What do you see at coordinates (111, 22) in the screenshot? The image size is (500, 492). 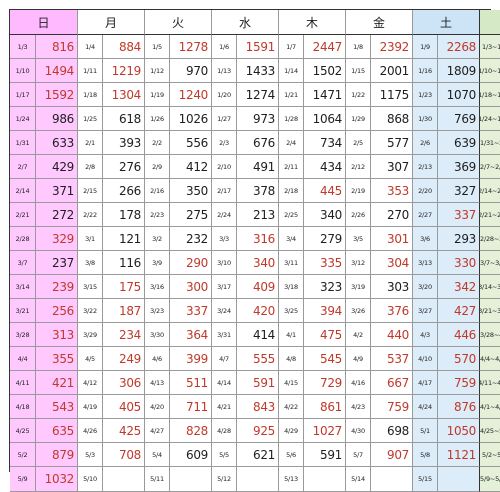 I see `header-mon: 月` at bounding box center [111, 22].